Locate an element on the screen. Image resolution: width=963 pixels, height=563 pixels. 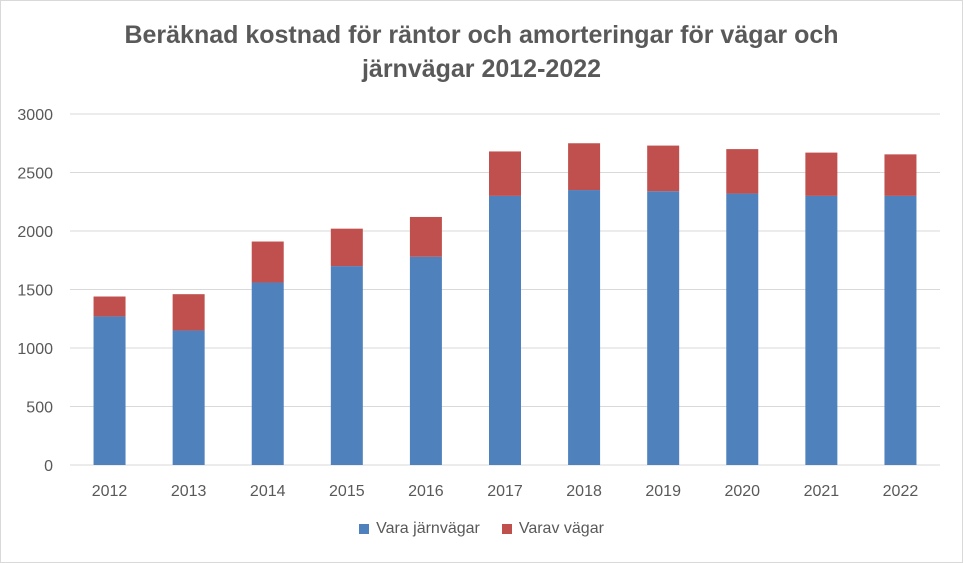
y-tick-label: 1500 is located at coordinates (35, 291).